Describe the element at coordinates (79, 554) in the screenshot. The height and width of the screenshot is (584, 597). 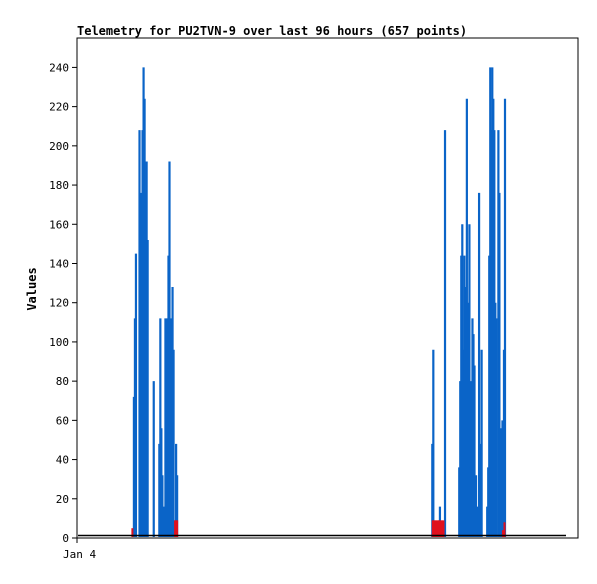
I see `x-tick-label: Jan 4` at that location.